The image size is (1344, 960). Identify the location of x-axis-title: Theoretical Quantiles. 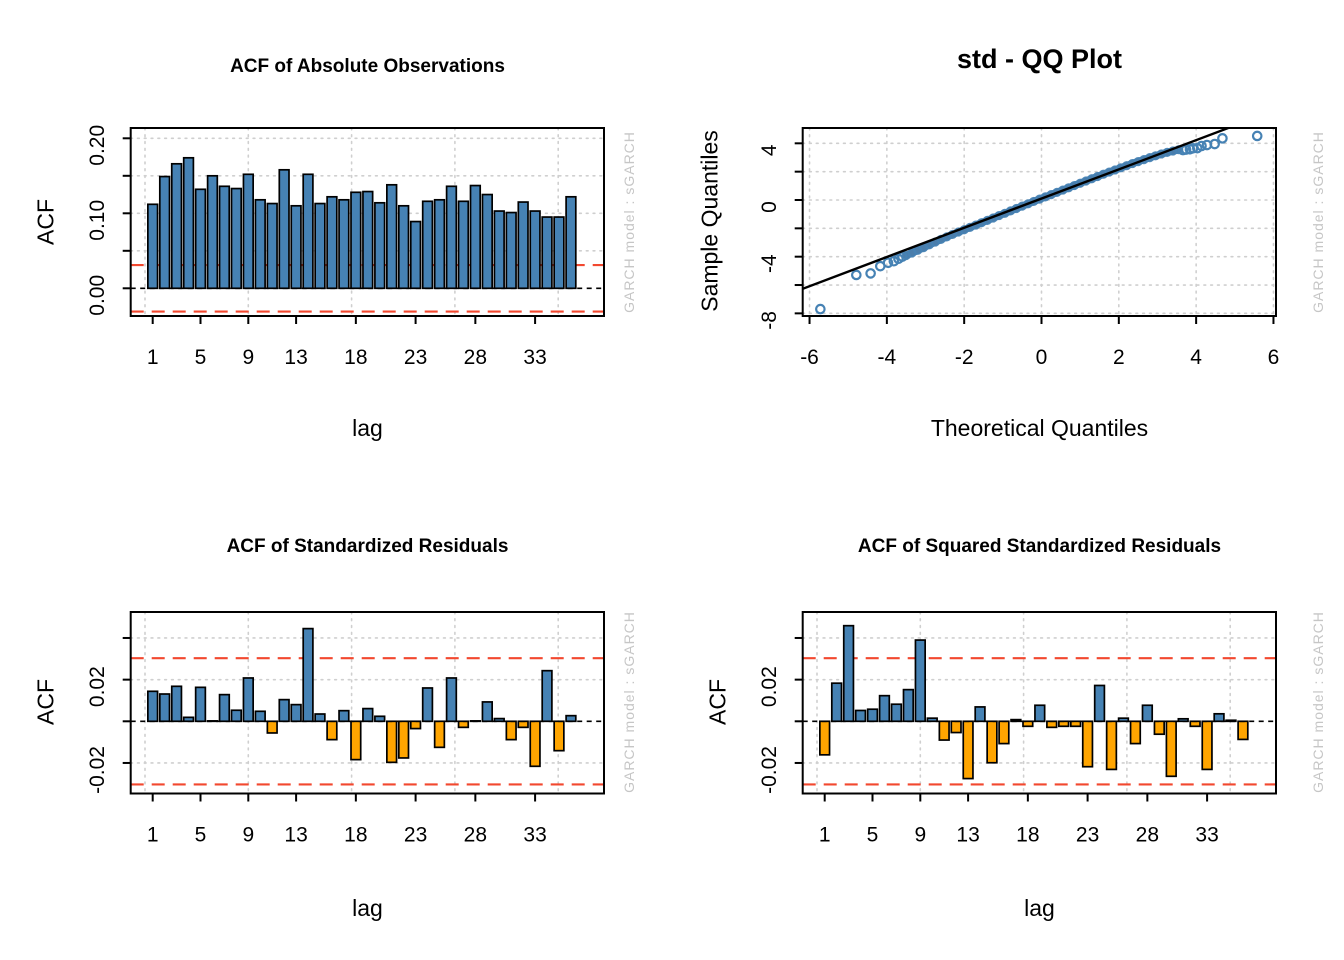
(1039, 428).